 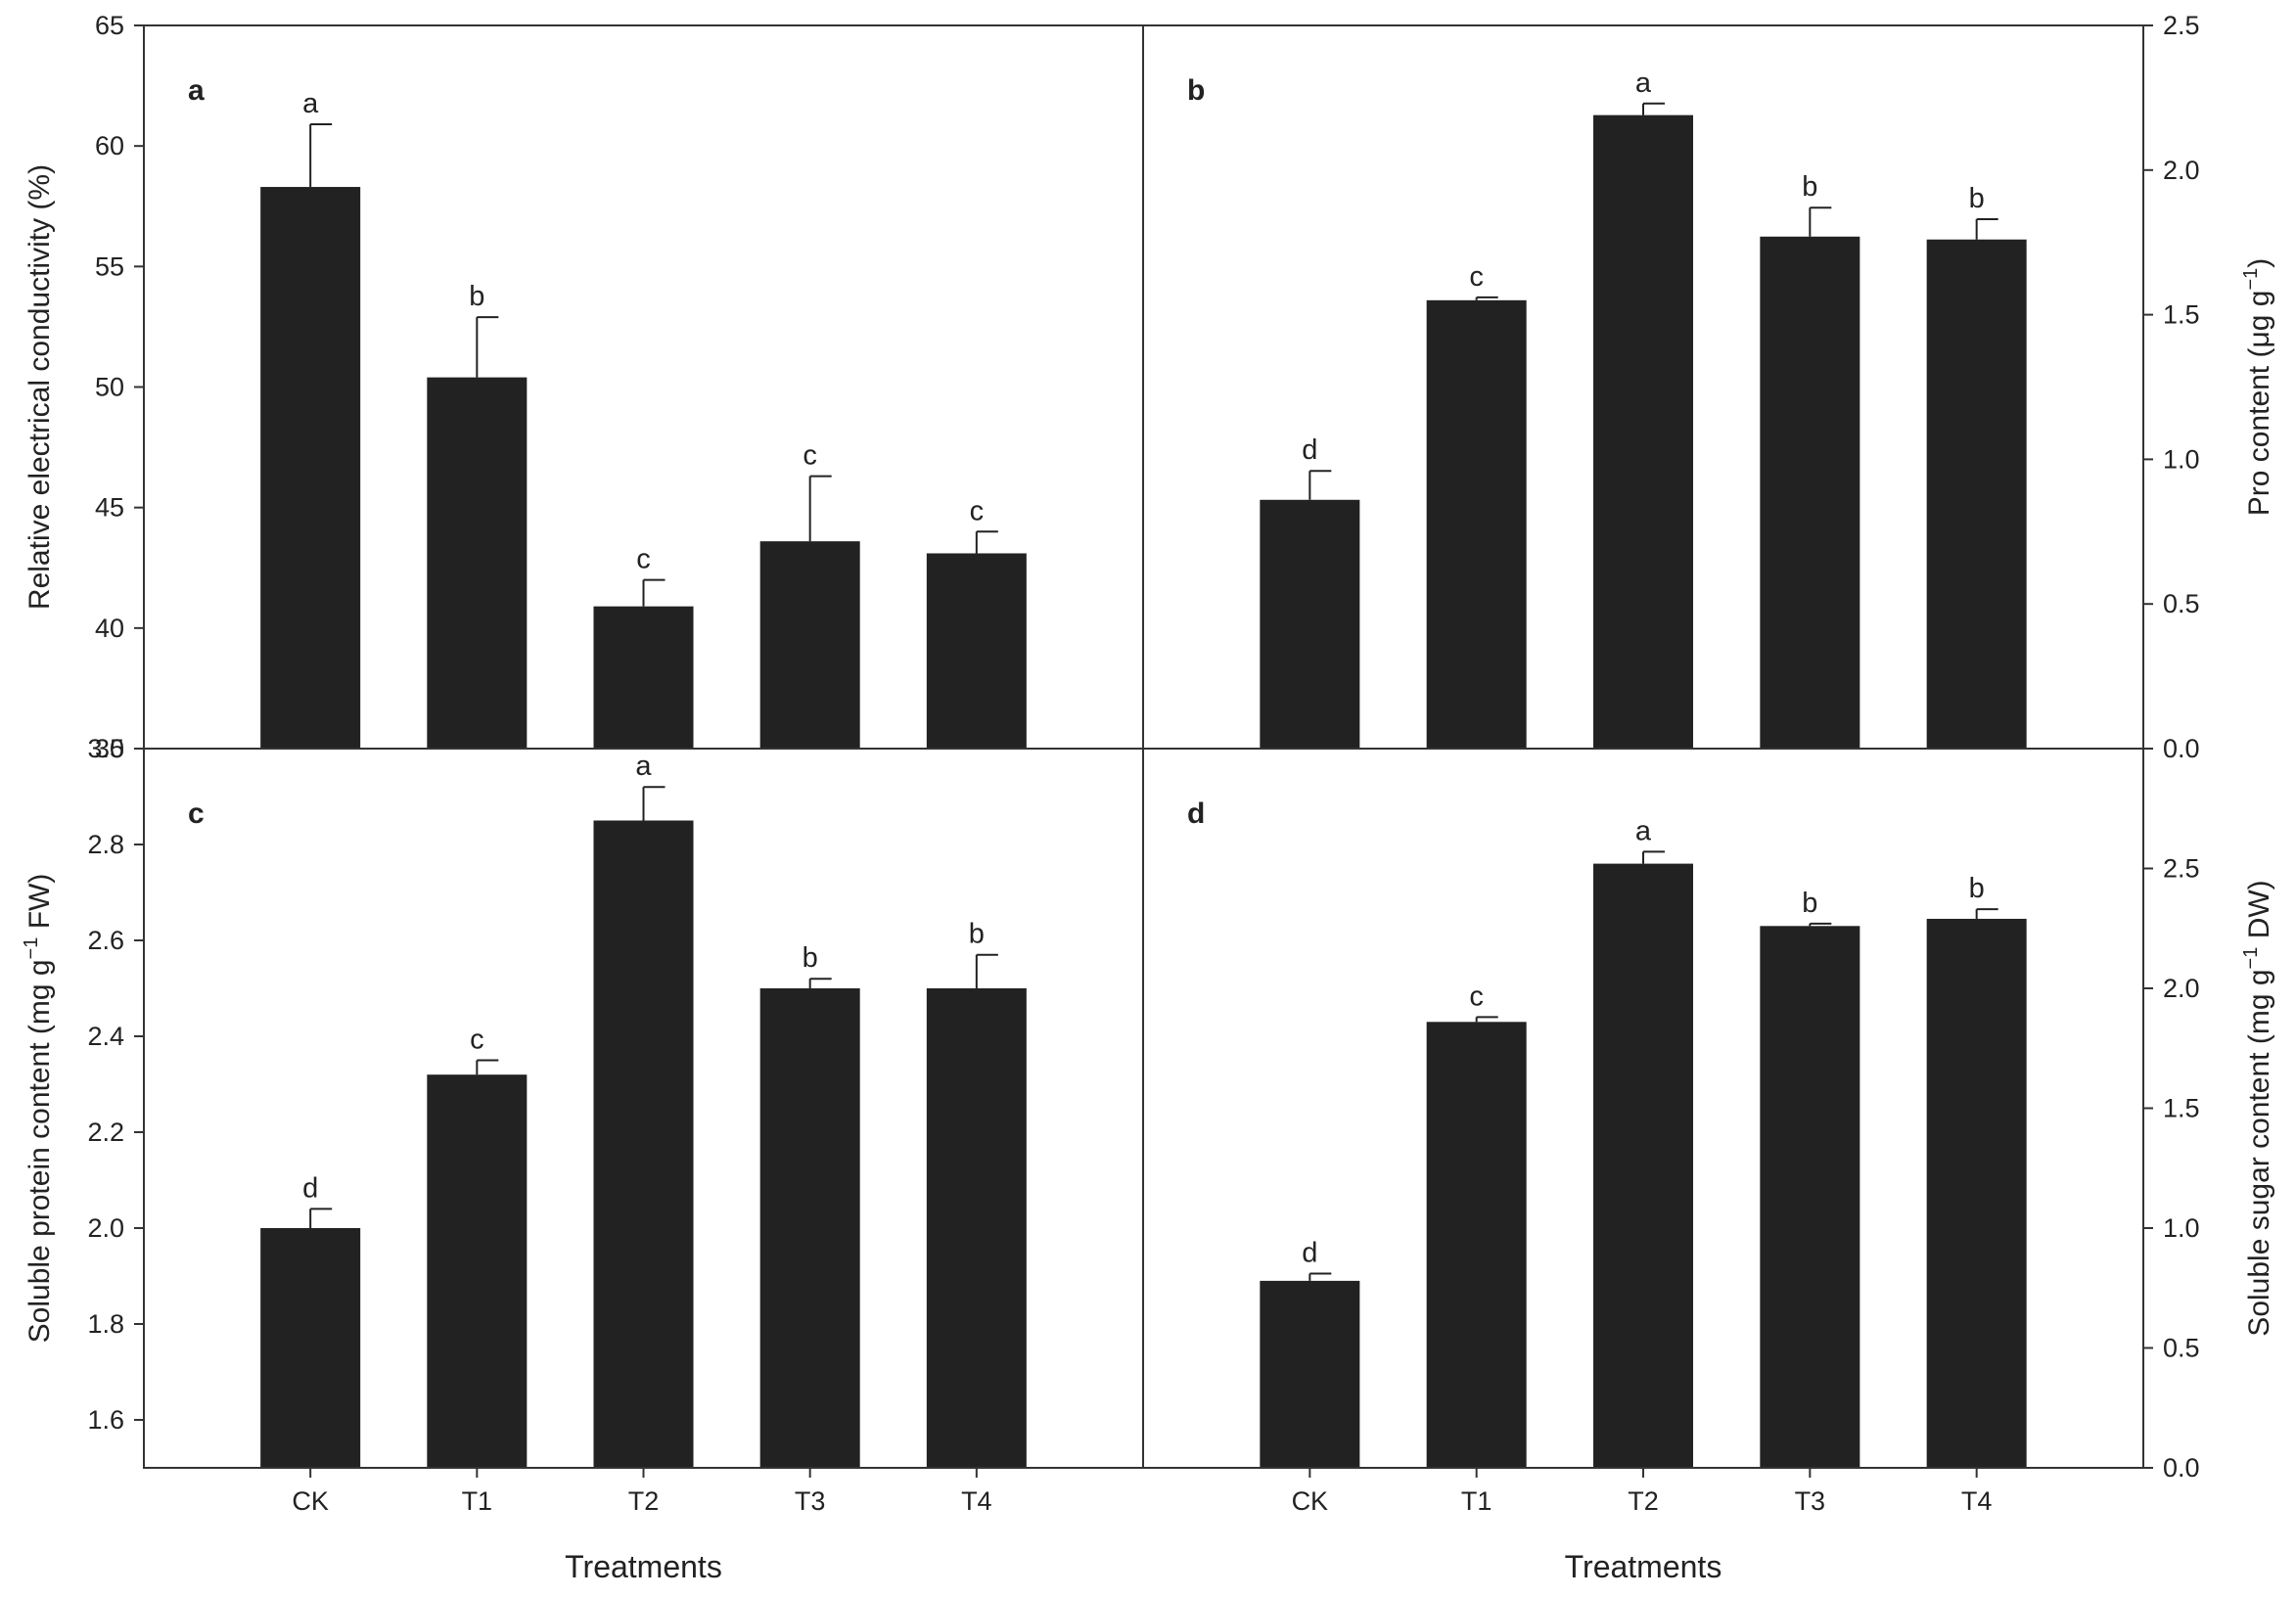 I want to click on panel-label-a: a, so click(x=196, y=90).